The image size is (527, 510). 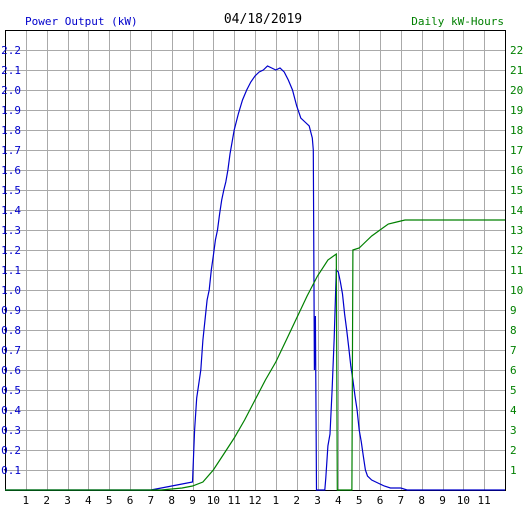 I want to click on right-tick-label: 21, so click(x=516, y=70).